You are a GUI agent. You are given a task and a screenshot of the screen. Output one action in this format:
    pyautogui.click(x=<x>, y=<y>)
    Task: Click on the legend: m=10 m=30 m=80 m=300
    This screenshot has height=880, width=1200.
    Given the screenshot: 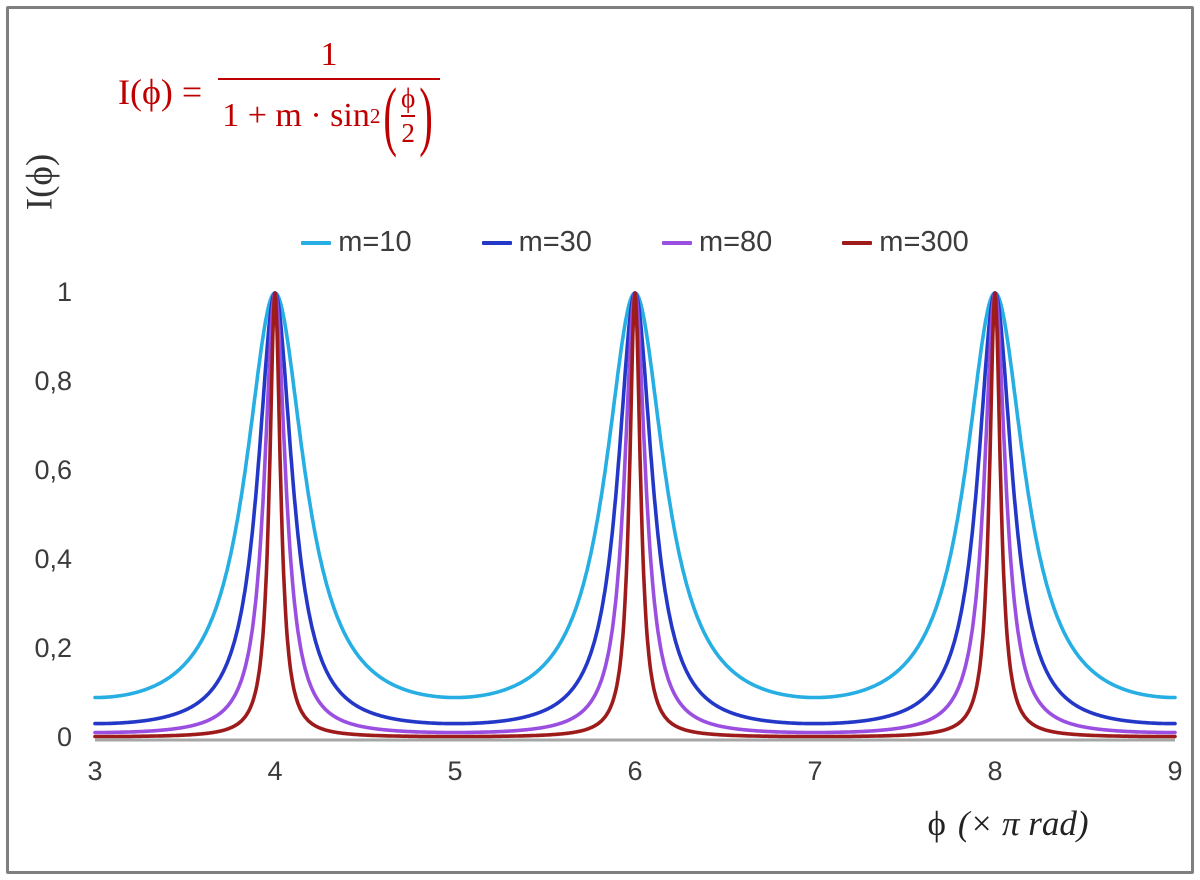 What is the action you would take?
    pyautogui.click(x=635, y=242)
    